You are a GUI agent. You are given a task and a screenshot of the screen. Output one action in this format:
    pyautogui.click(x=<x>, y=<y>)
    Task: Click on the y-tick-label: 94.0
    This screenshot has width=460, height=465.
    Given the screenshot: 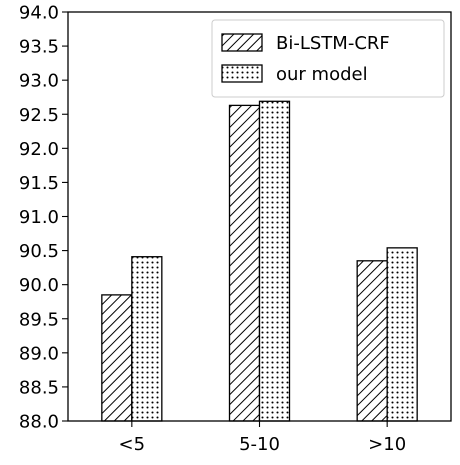 What is the action you would take?
    pyautogui.click(x=39, y=13)
    